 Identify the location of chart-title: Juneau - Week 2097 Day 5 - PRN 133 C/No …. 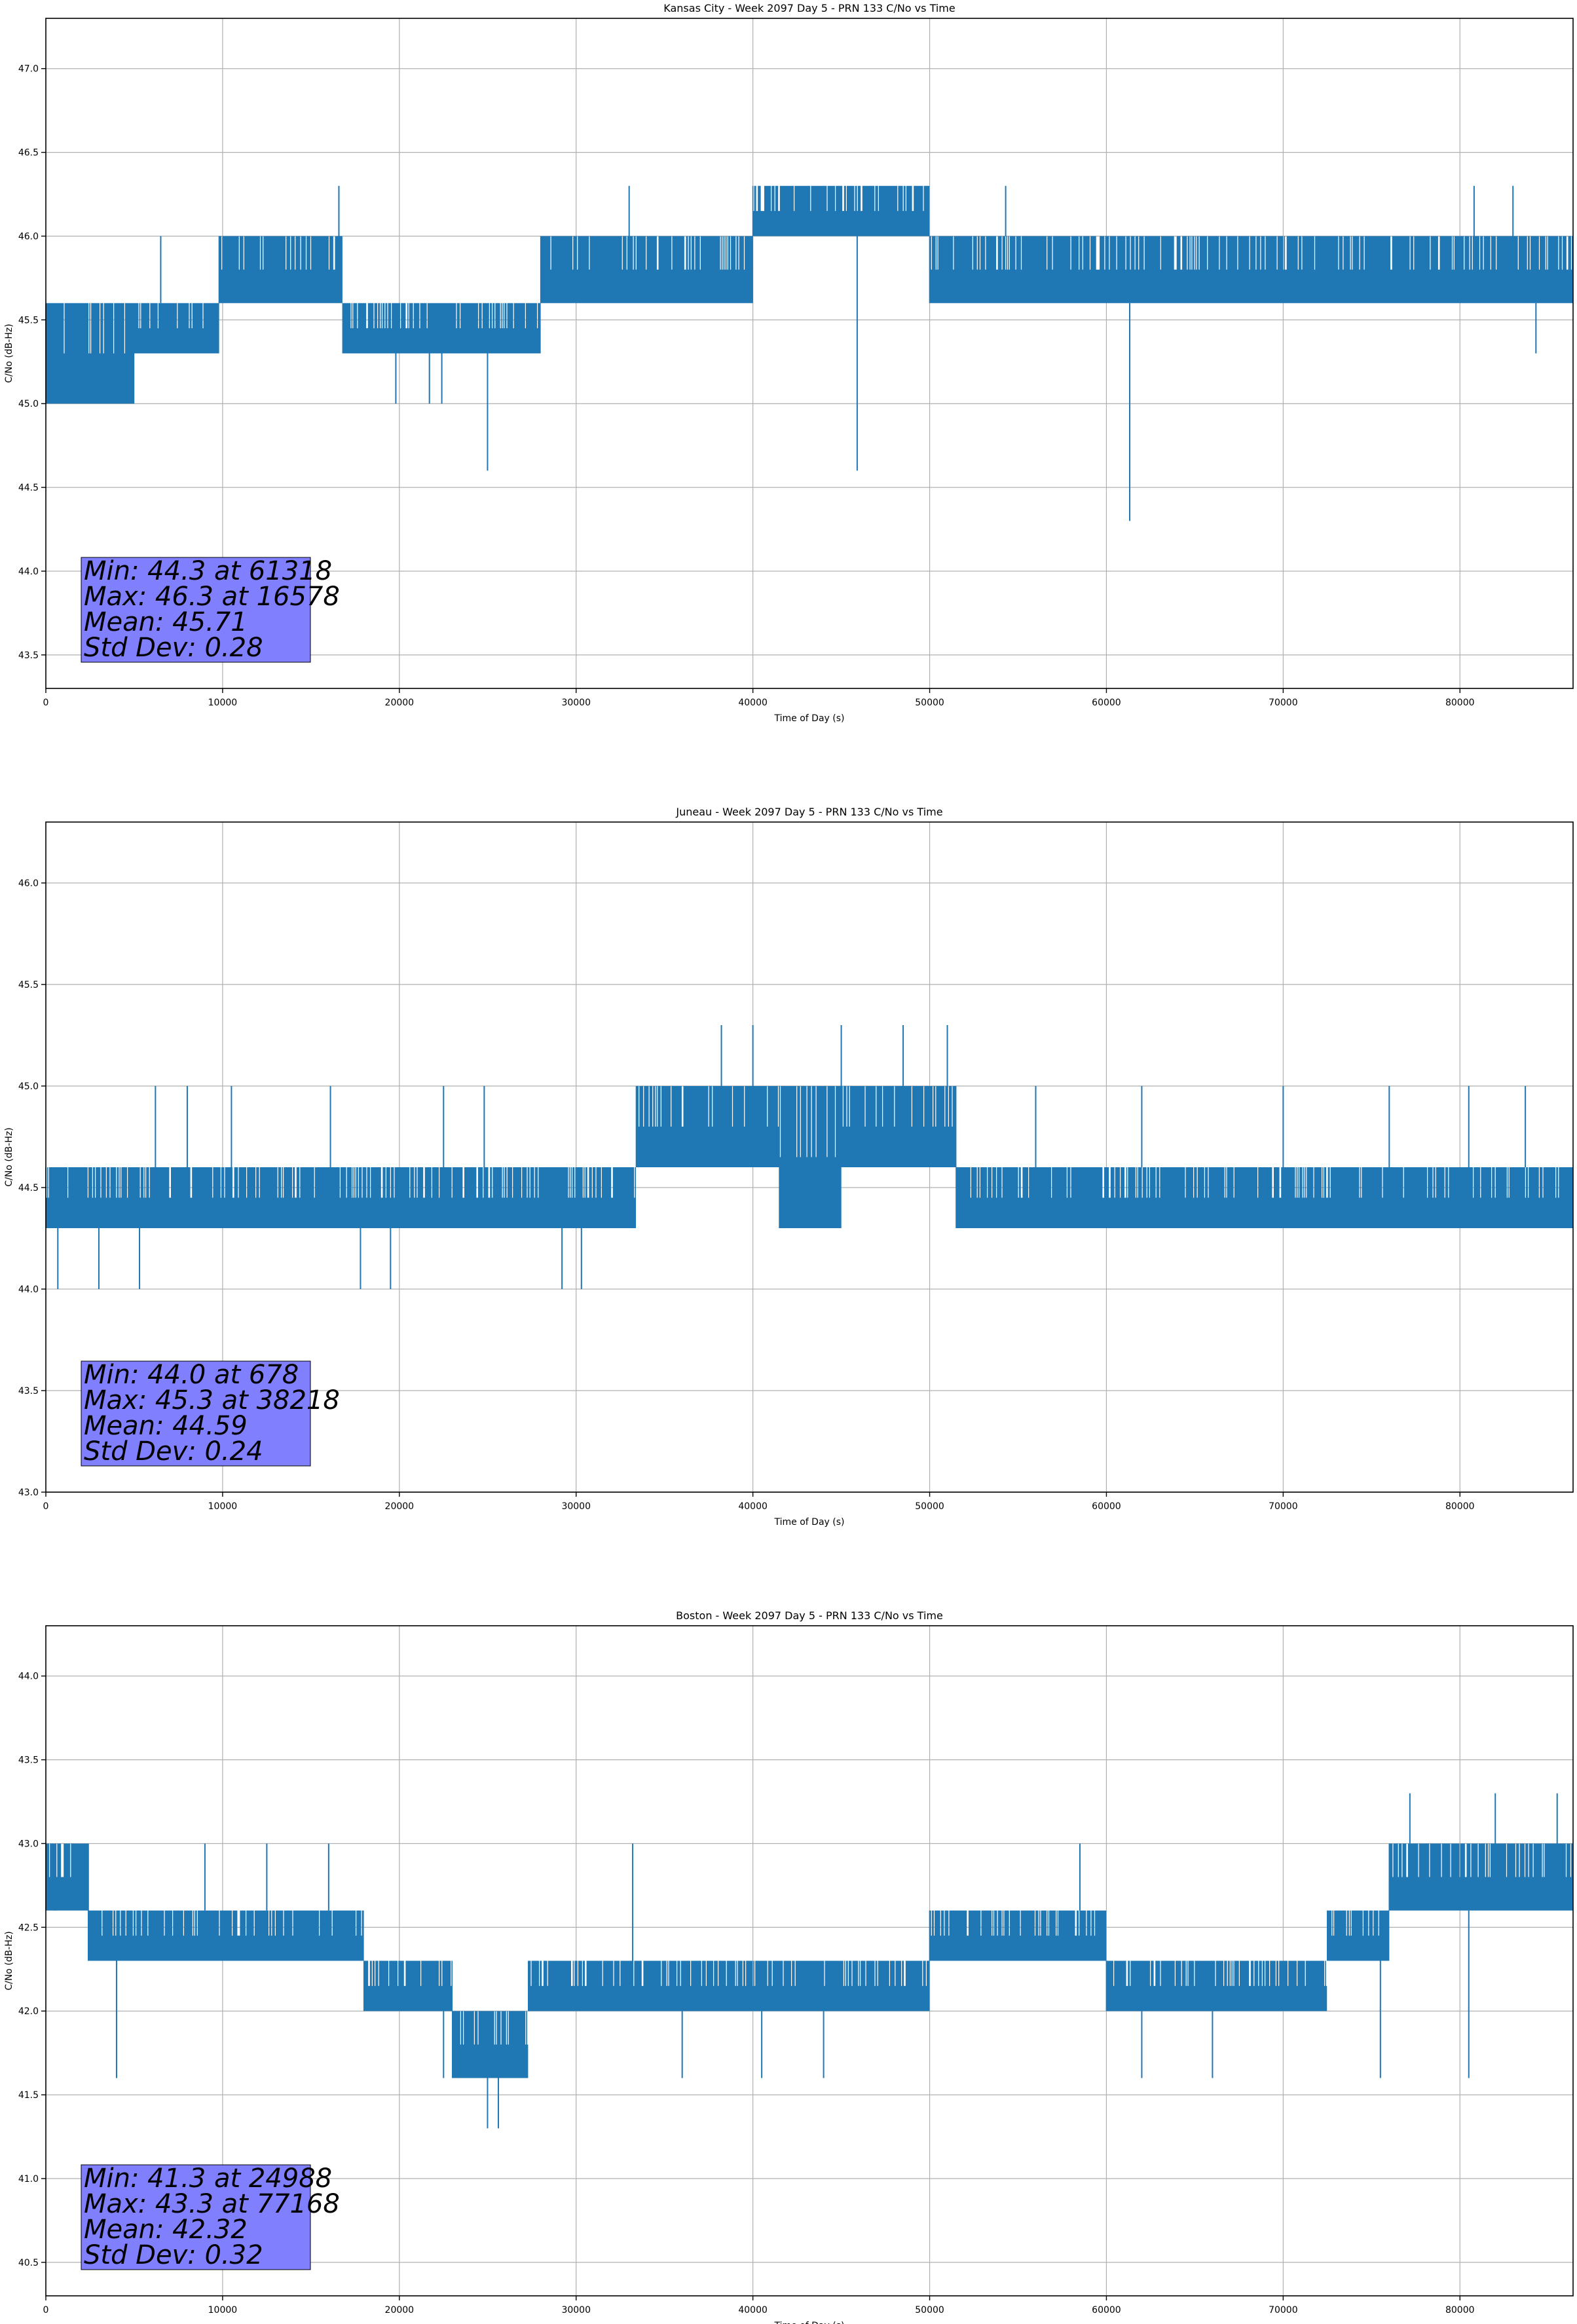
(808, 812).